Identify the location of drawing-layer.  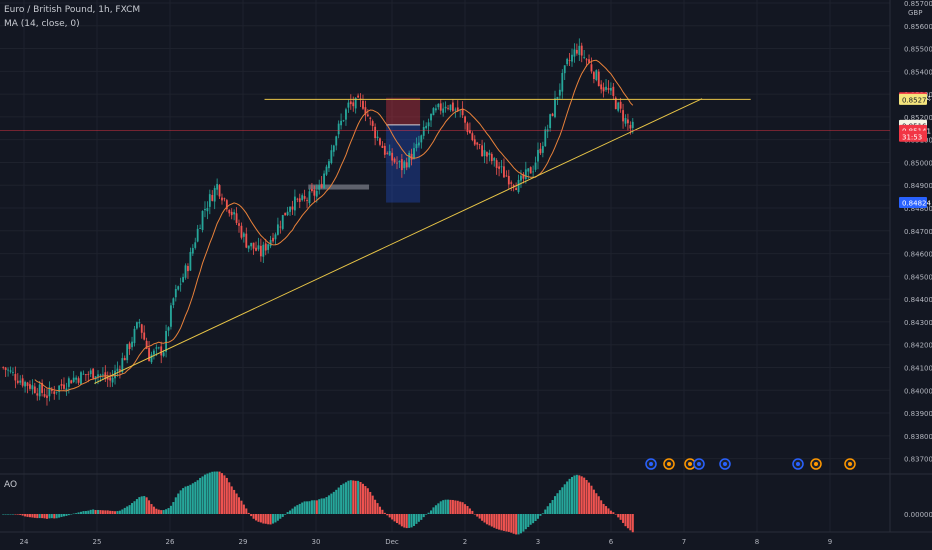
(364, 150).